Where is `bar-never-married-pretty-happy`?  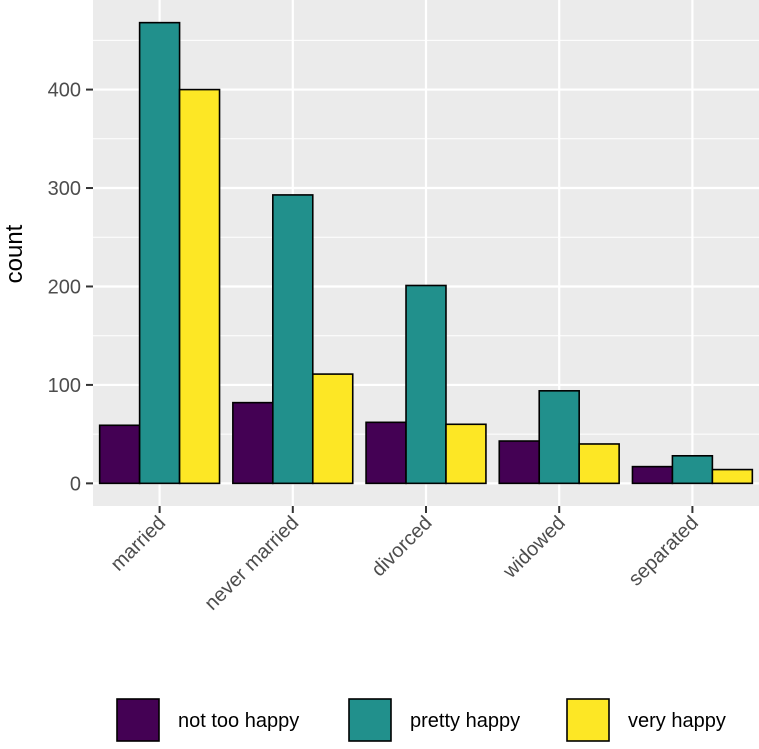
bar-never-married-pretty-happy is located at coordinates (293, 339).